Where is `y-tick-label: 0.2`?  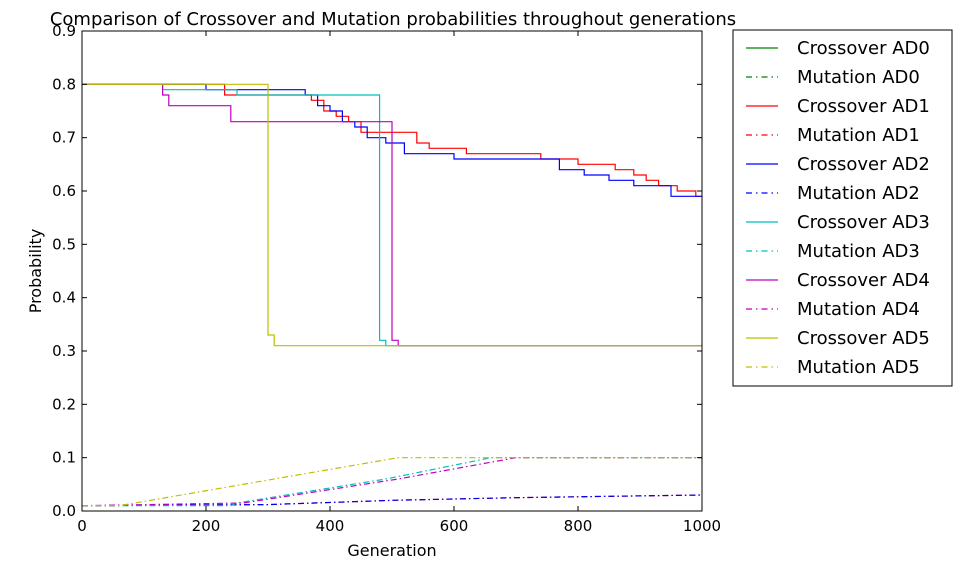
y-tick-label: 0.2 is located at coordinates (64, 404).